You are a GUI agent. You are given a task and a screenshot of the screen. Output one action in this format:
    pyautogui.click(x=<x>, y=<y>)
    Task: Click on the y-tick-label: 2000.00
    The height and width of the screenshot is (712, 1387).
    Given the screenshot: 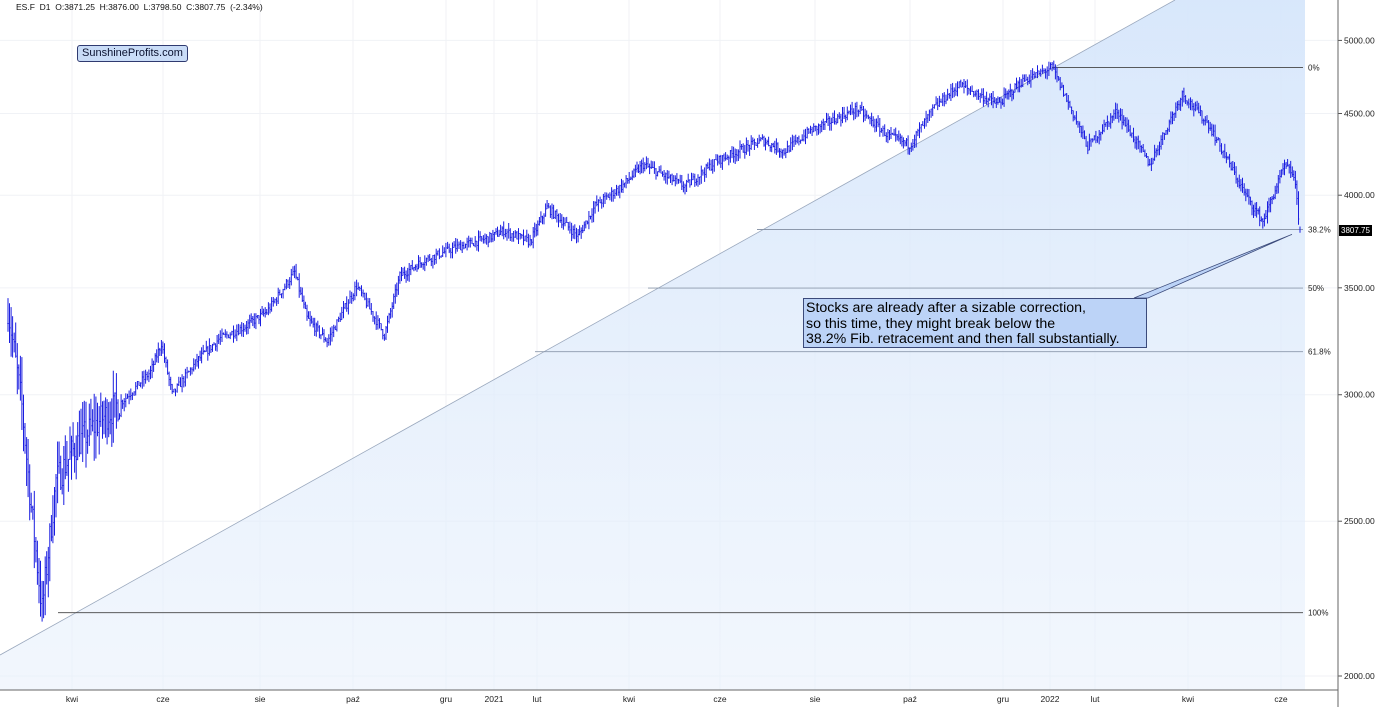 What is the action you would take?
    pyautogui.click(x=1359, y=676)
    